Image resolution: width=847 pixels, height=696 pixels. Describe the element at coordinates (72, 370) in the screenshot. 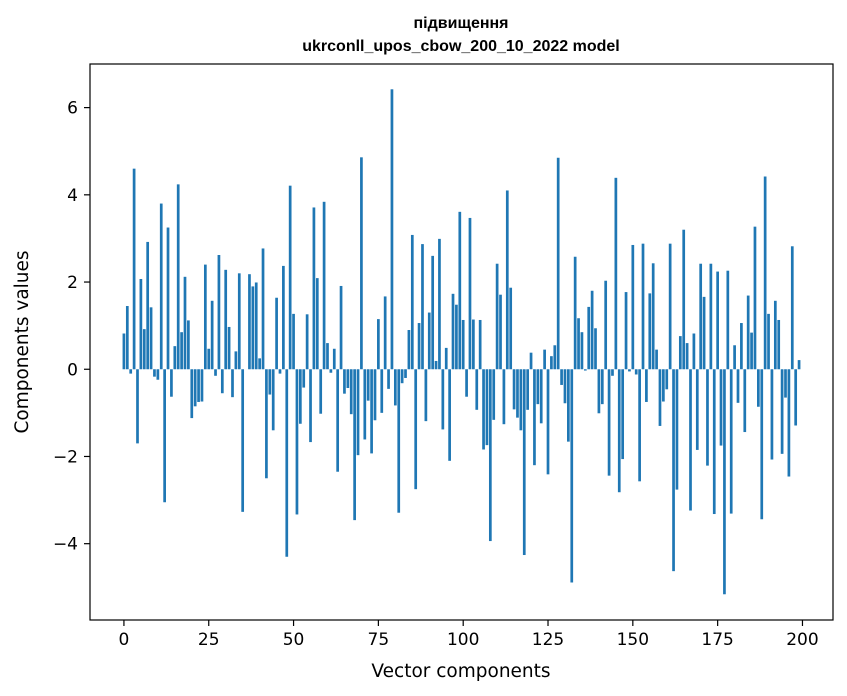

I see `y-tick-label: 0` at that location.